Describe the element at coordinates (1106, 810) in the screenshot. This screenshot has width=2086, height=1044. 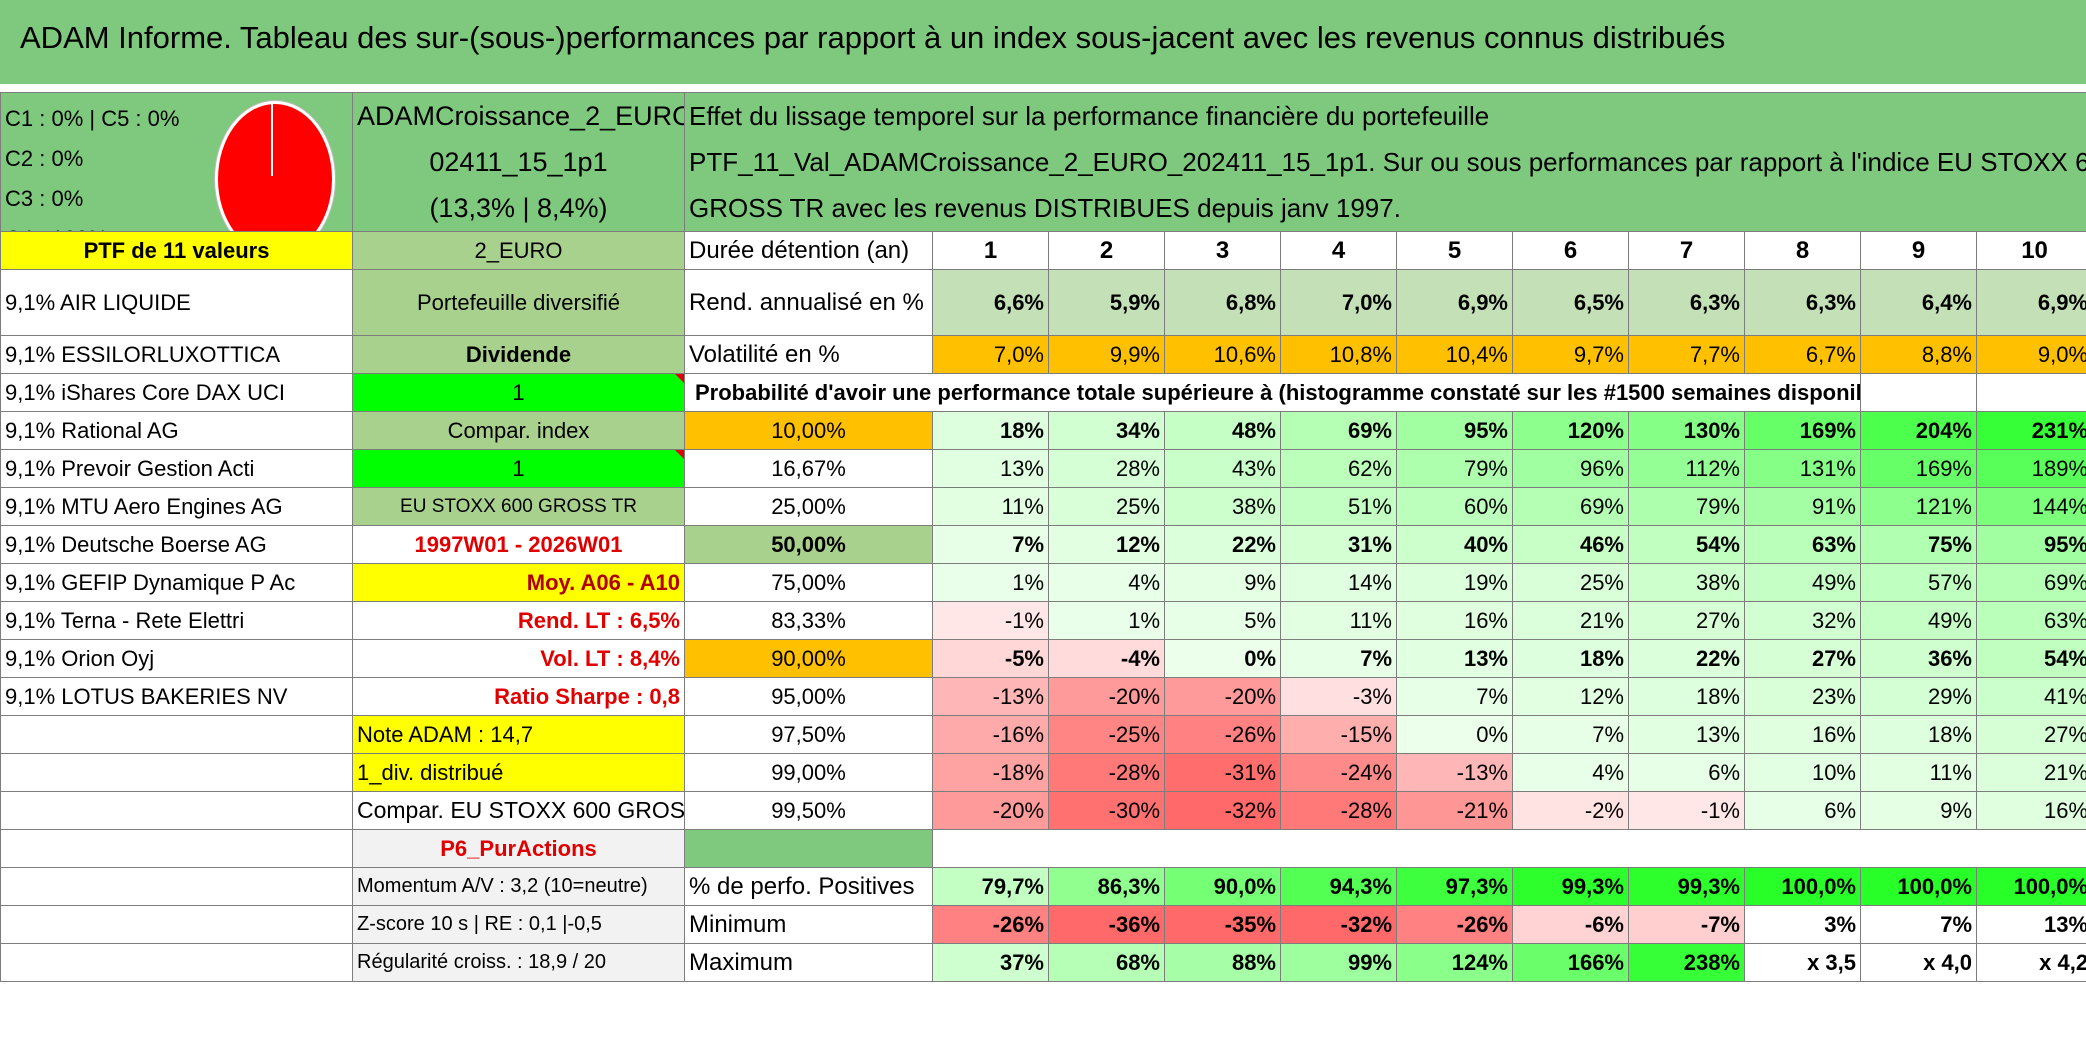
I see `quantile-value: -30%` at that location.